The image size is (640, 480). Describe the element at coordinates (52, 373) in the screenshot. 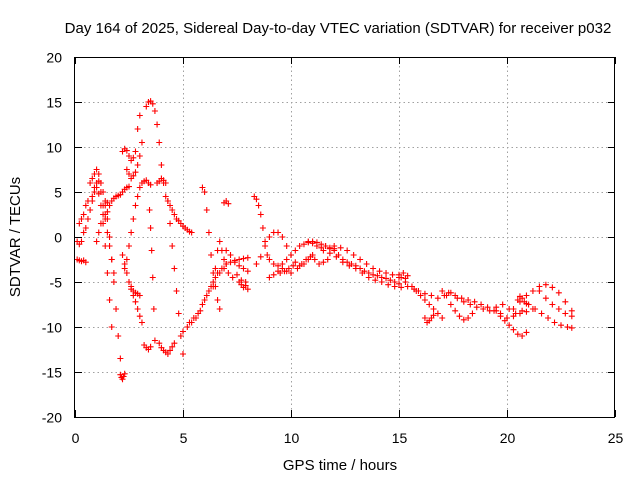

I see `y-tick-label: -15` at that location.